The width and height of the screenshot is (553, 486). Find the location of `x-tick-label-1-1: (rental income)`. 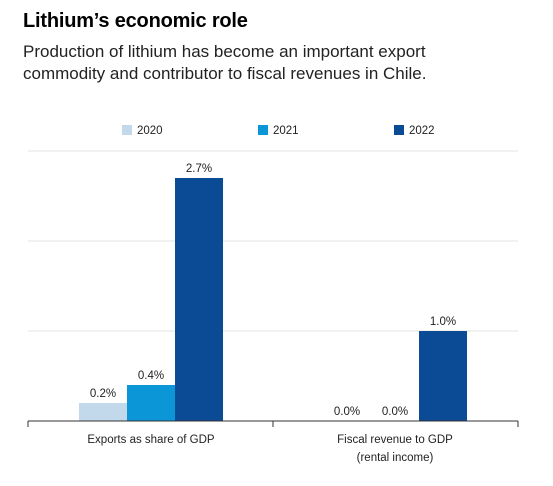

x-tick-label-1-1: (rental income) is located at coordinates (395, 458).